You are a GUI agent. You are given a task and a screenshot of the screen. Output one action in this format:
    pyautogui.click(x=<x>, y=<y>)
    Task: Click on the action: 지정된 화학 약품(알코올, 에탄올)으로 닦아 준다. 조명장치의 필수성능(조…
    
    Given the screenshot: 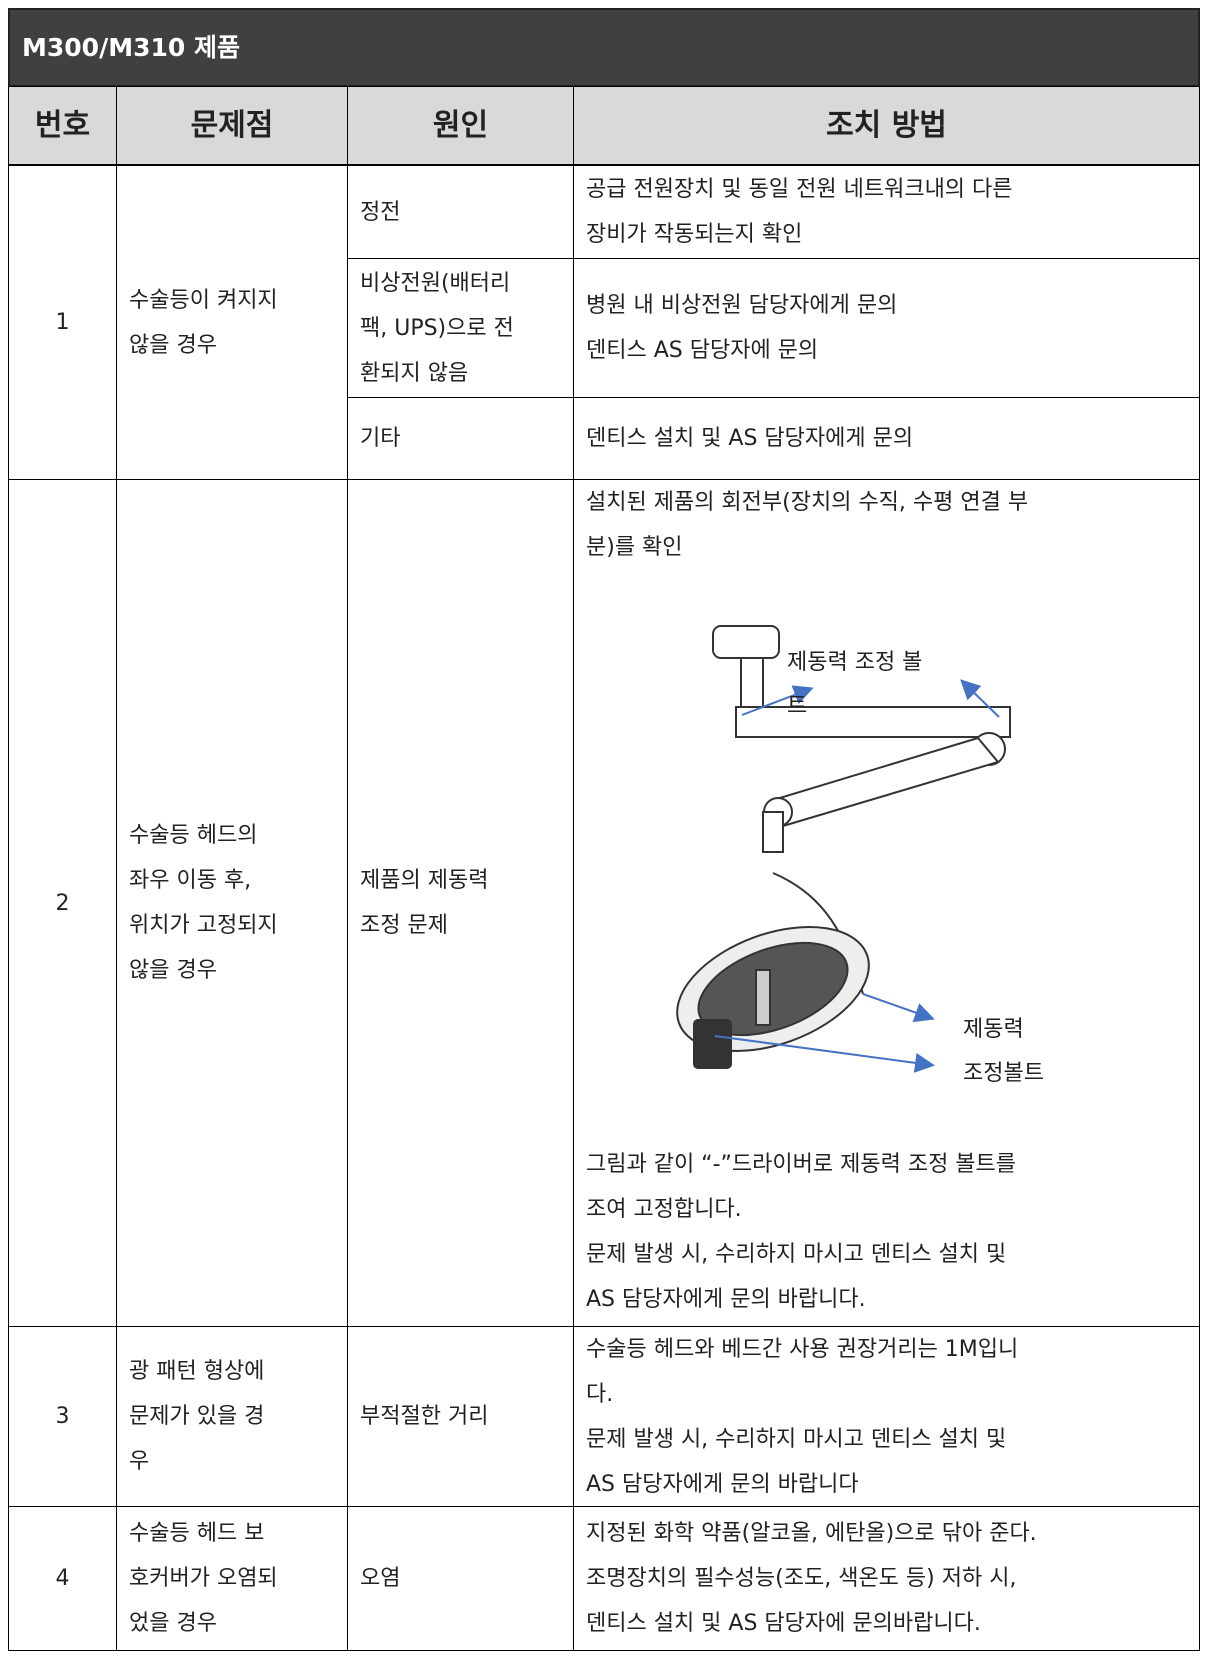 What is the action you would take?
    pyautogui.click(x=886, y=1578)
    